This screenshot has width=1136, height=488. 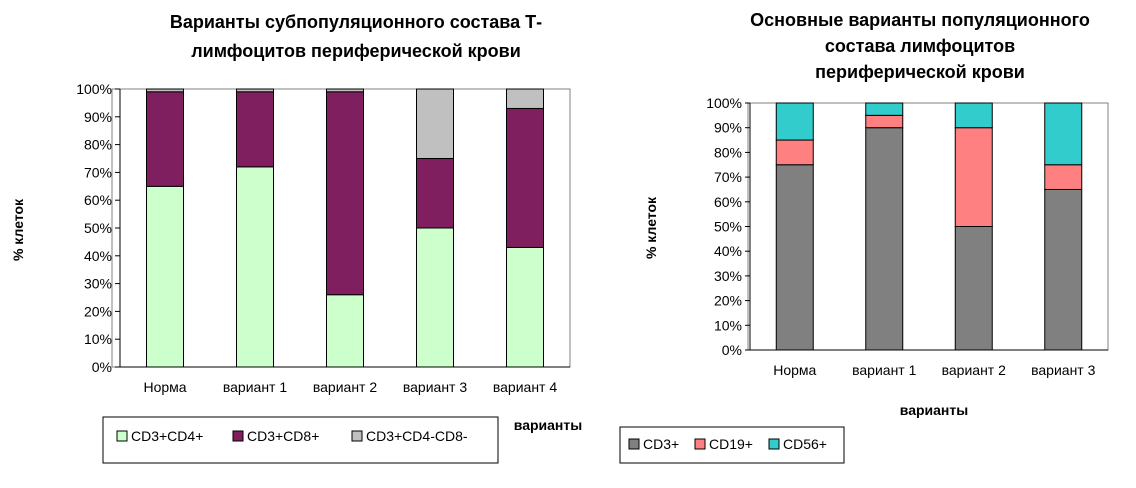 I want to click on chart-1-legend-box, so click(x=300, y=440).